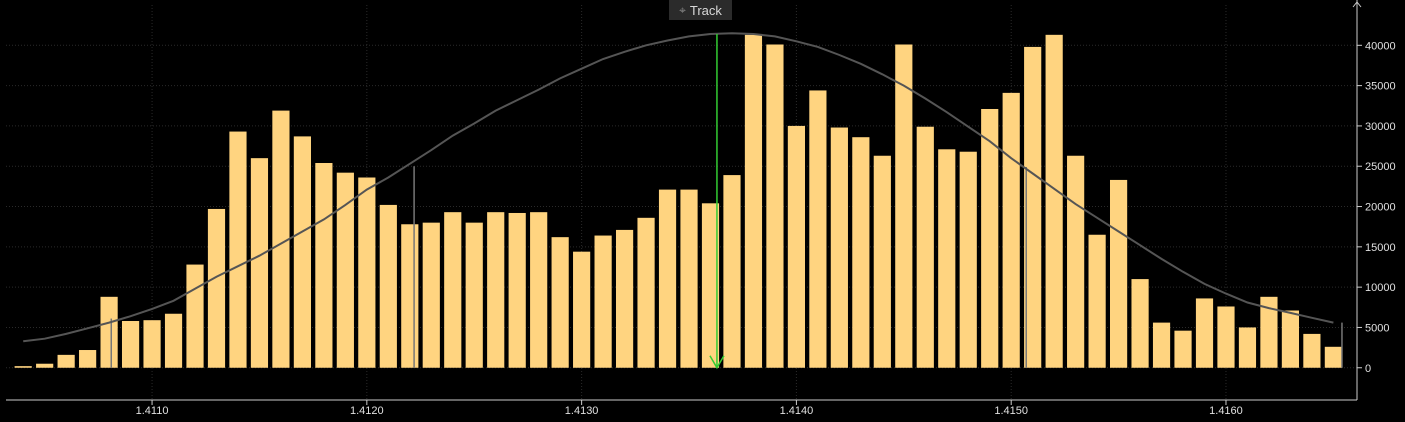  I want to click on crosshair-icon: ⌖, so click(682, 9).